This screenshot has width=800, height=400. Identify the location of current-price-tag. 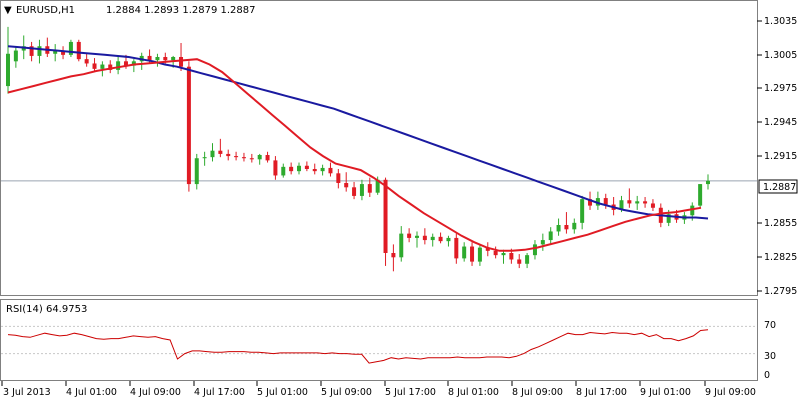
(778, 186).